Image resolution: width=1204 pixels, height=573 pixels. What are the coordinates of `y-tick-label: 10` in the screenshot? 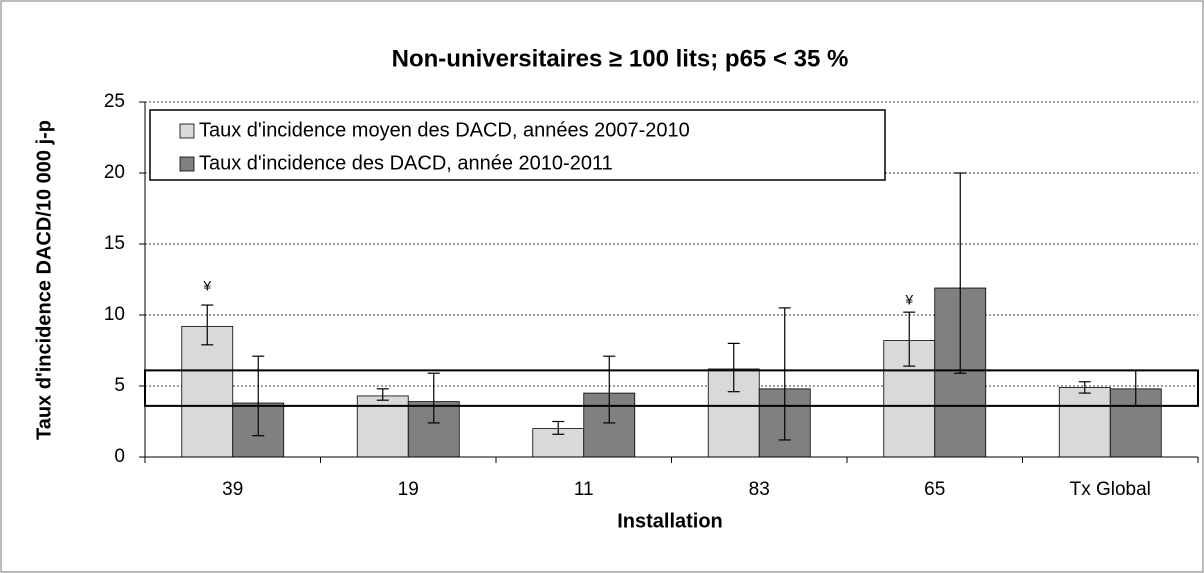 It's located at (114, 314).